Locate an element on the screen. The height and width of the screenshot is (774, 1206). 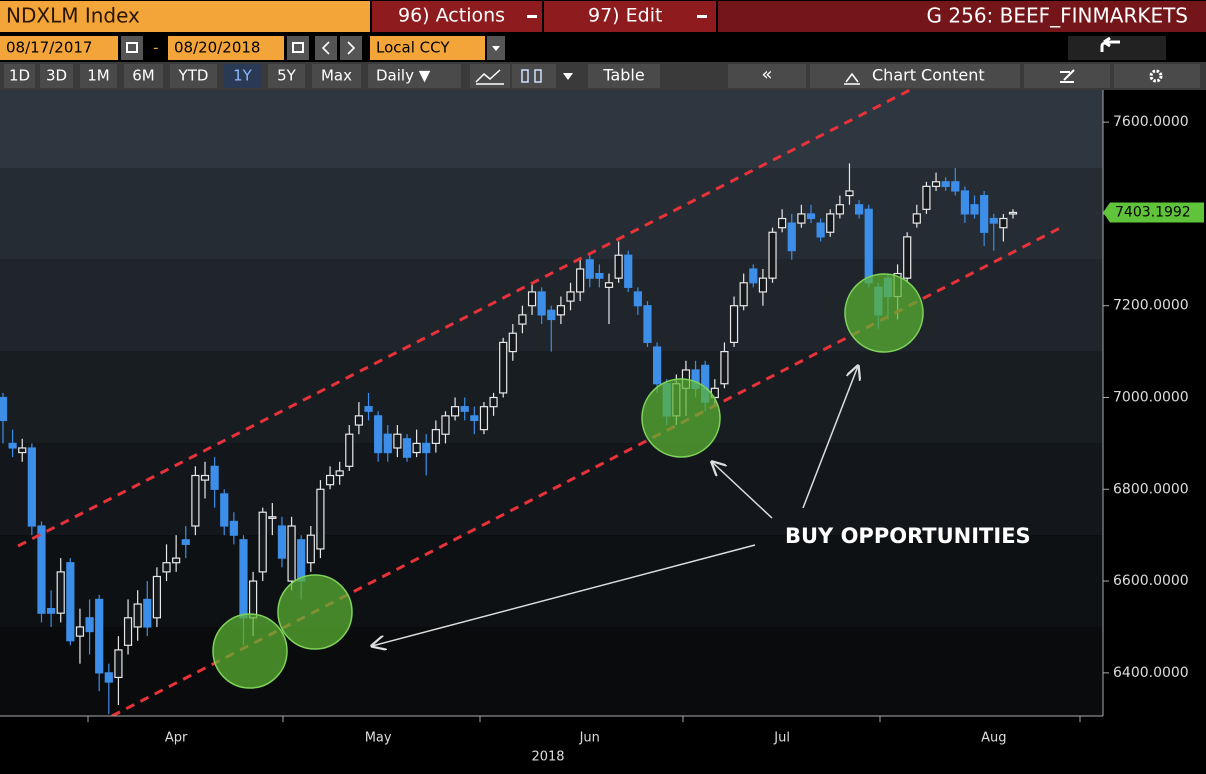
chart-content-label: Chart Content is located at coordinates (928, 75).